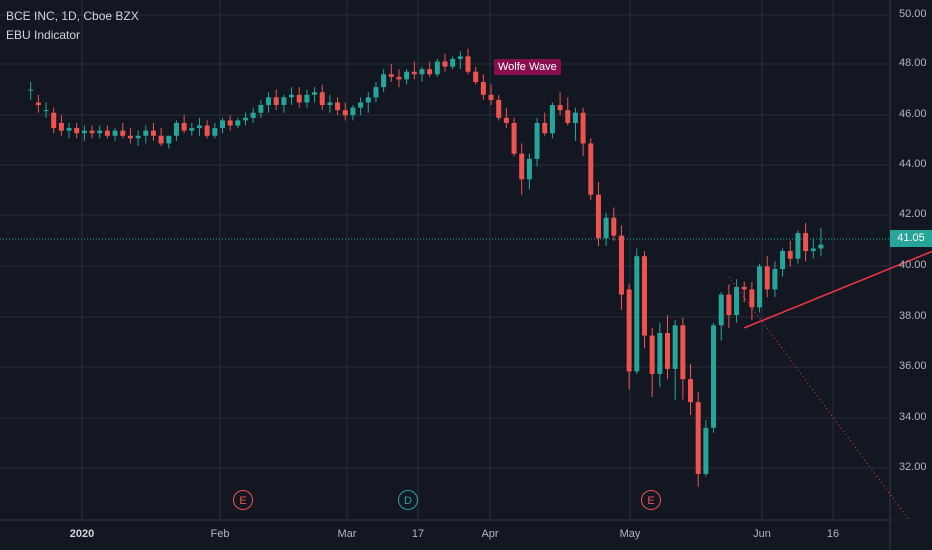 The width and height of the screenshot is (932, 550). What do you see at coordinates (837, 164) in the screenshot?
I see `wolfe-projection-line` at bounding box center [837, 164].